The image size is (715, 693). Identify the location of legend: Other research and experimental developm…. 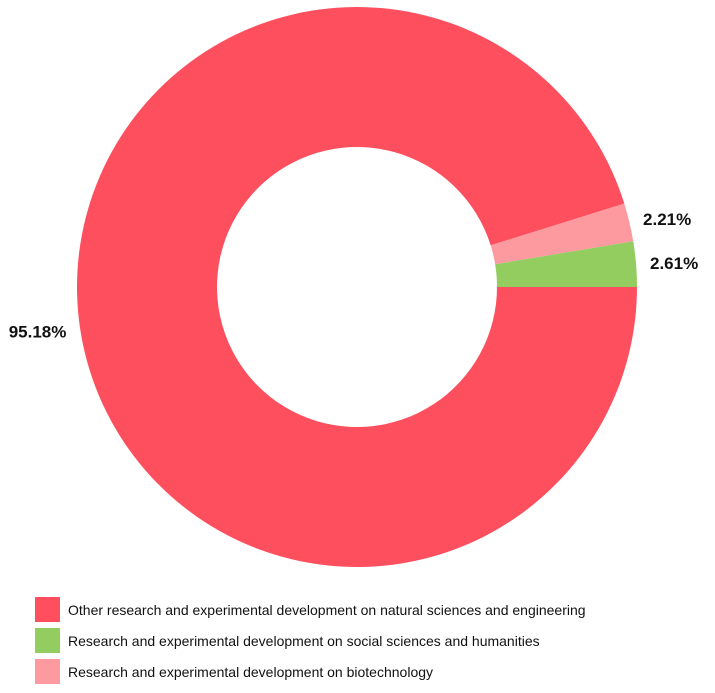
(370, 643).